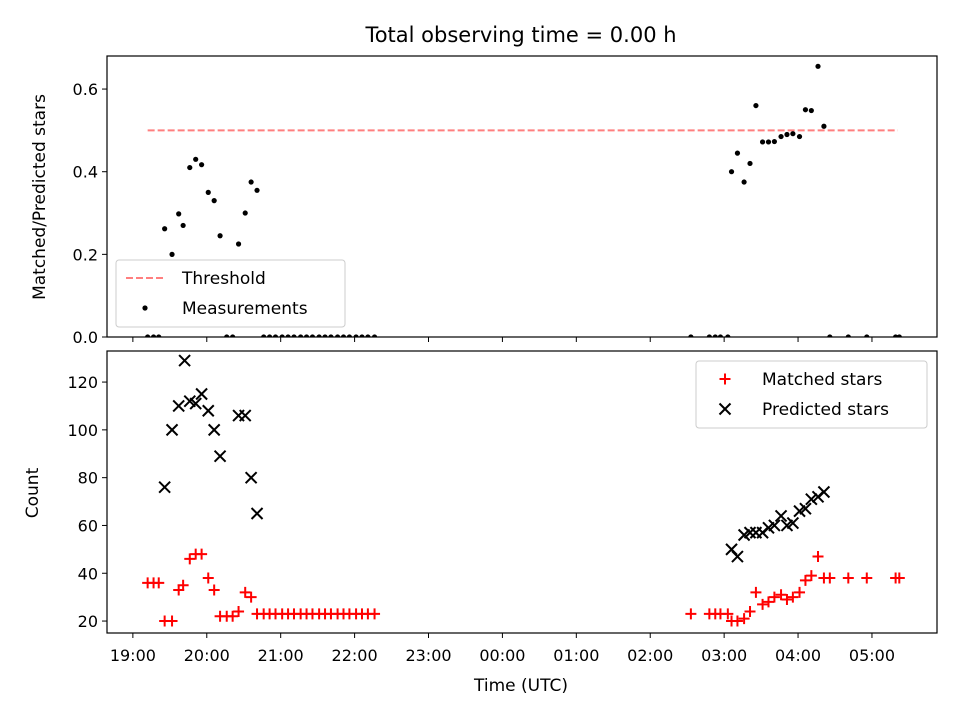 The image size is (960, 720). Describe the element at coordinates (245, 309) in the screenshot. I see `legend-label: Measurements` at that location.